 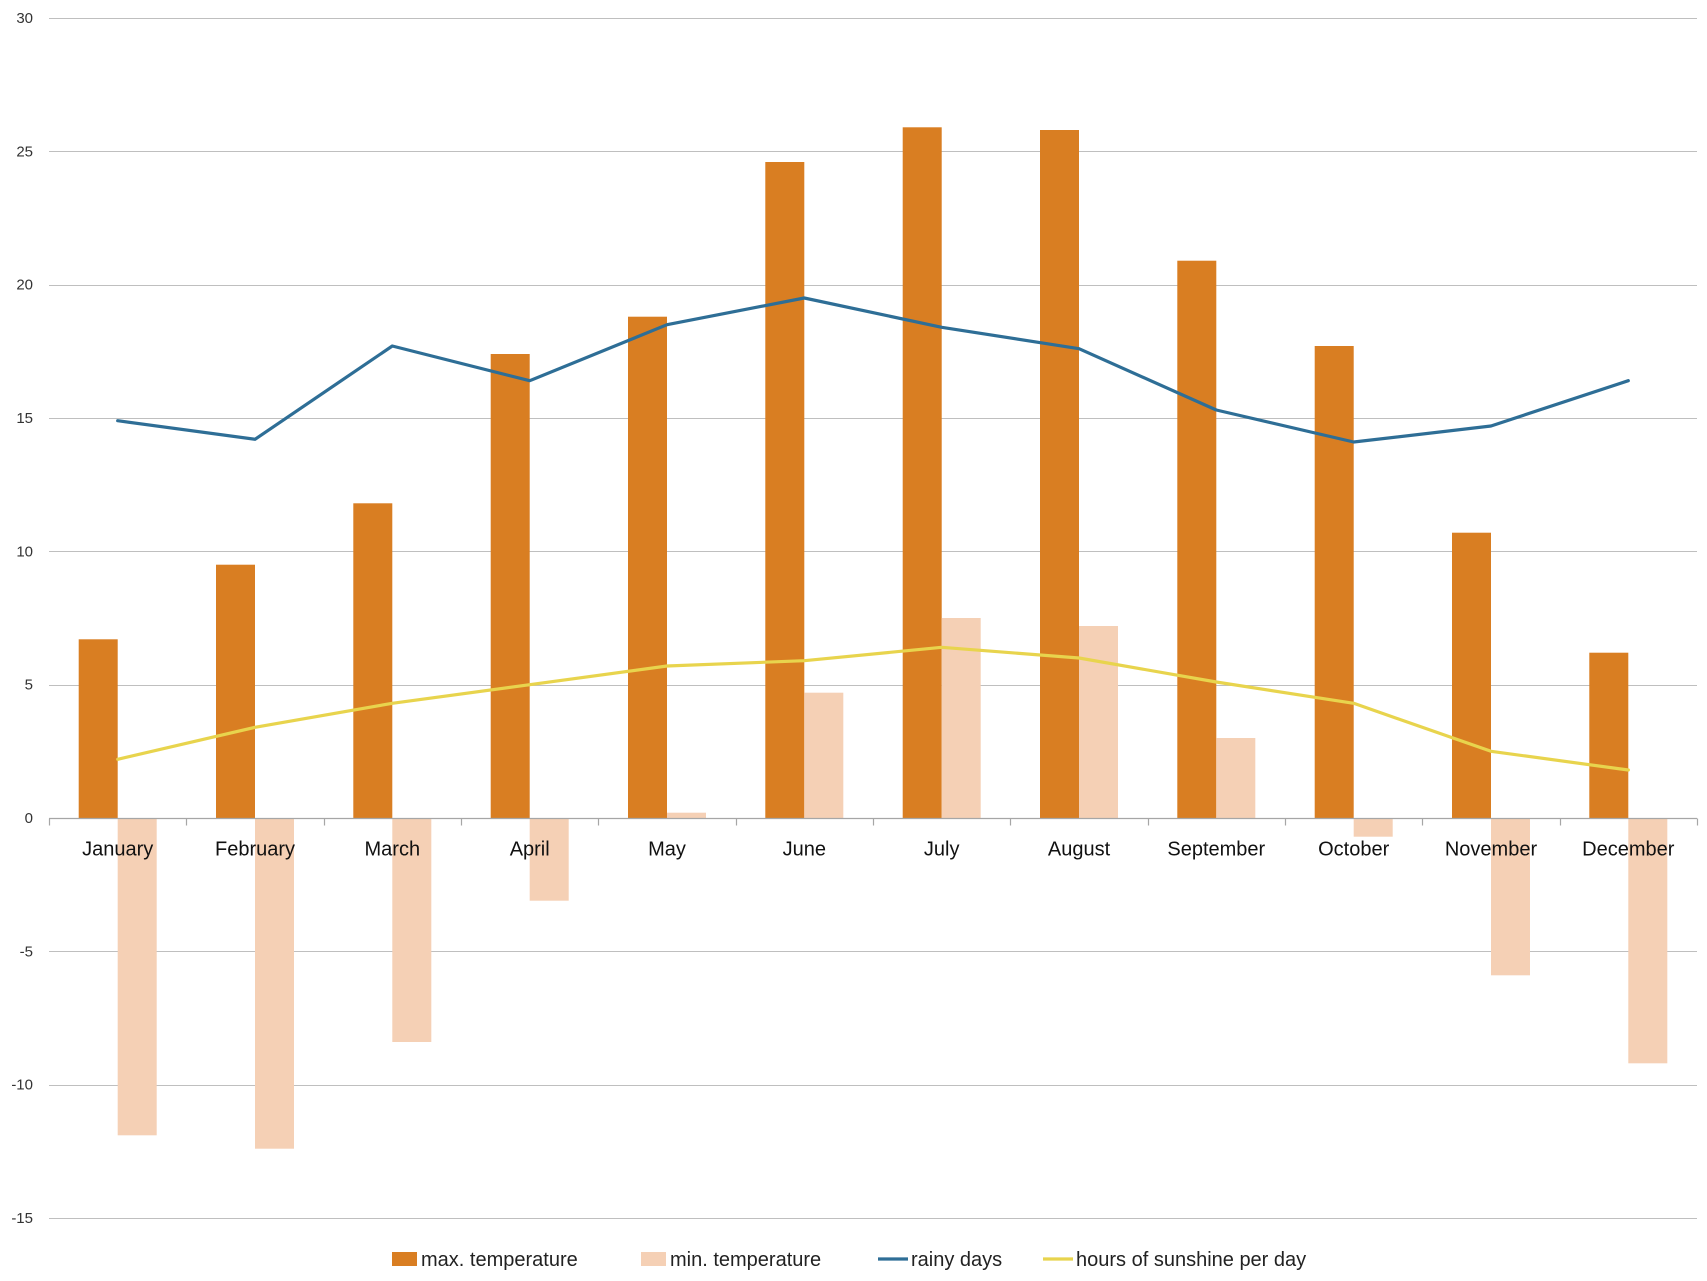 I want to click on max-temperature-swatch, so click(x=404, y=1259).